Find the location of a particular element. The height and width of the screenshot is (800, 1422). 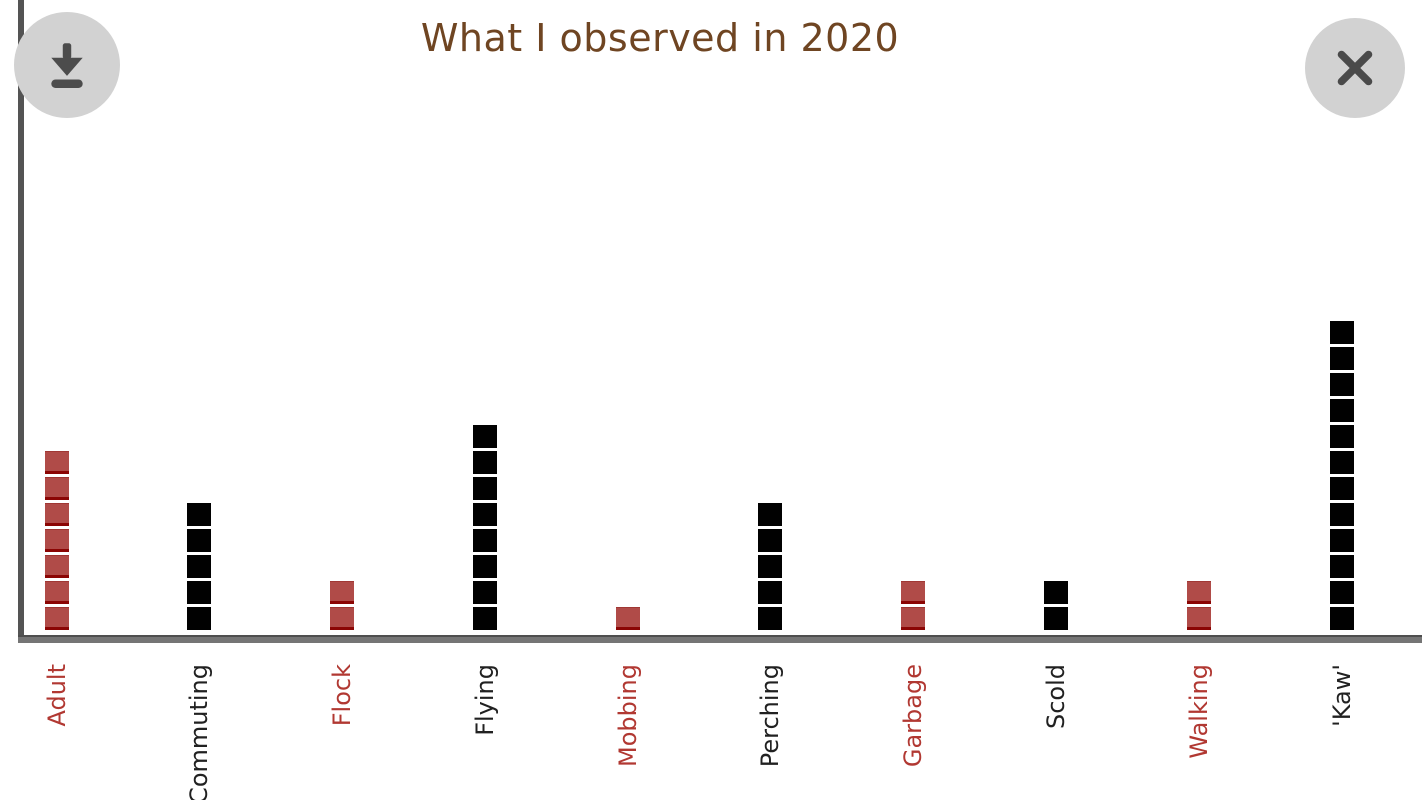

bar-column-kaw is located at coordinates (1341, 475).